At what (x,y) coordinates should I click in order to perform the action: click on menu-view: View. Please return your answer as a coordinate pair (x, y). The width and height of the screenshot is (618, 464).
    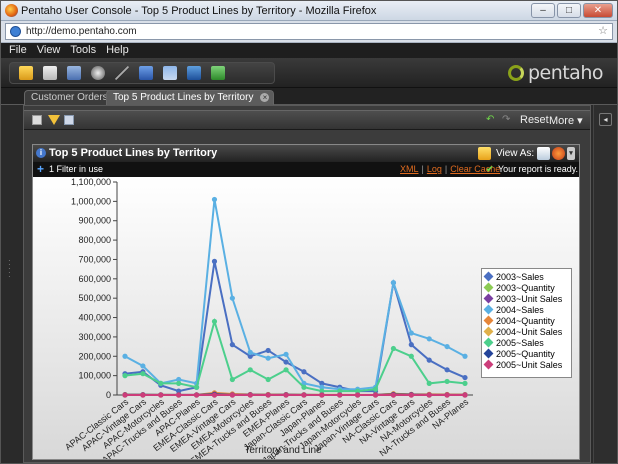
    Looking at the image, I should click on (48, 50).